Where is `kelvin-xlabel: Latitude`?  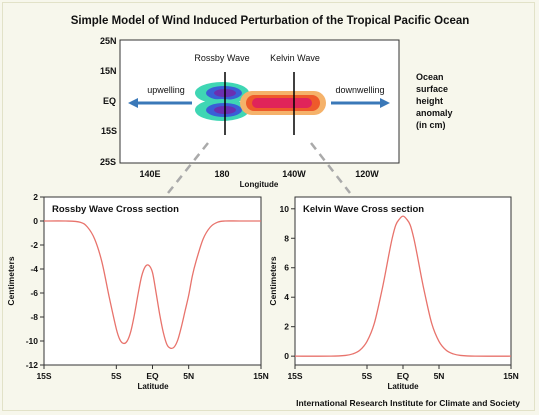
kelvin-xlabel: Latitude is located at coordinates (403, 386).